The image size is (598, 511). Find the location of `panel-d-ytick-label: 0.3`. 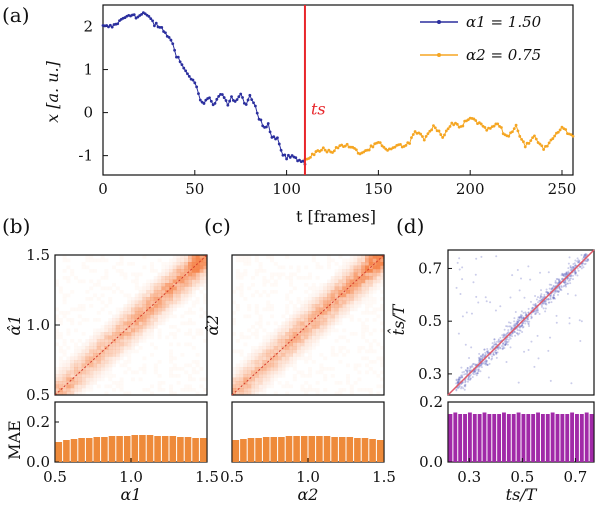

panel-d-ytick-label: 0.3 is located at coordinates (430, 374).